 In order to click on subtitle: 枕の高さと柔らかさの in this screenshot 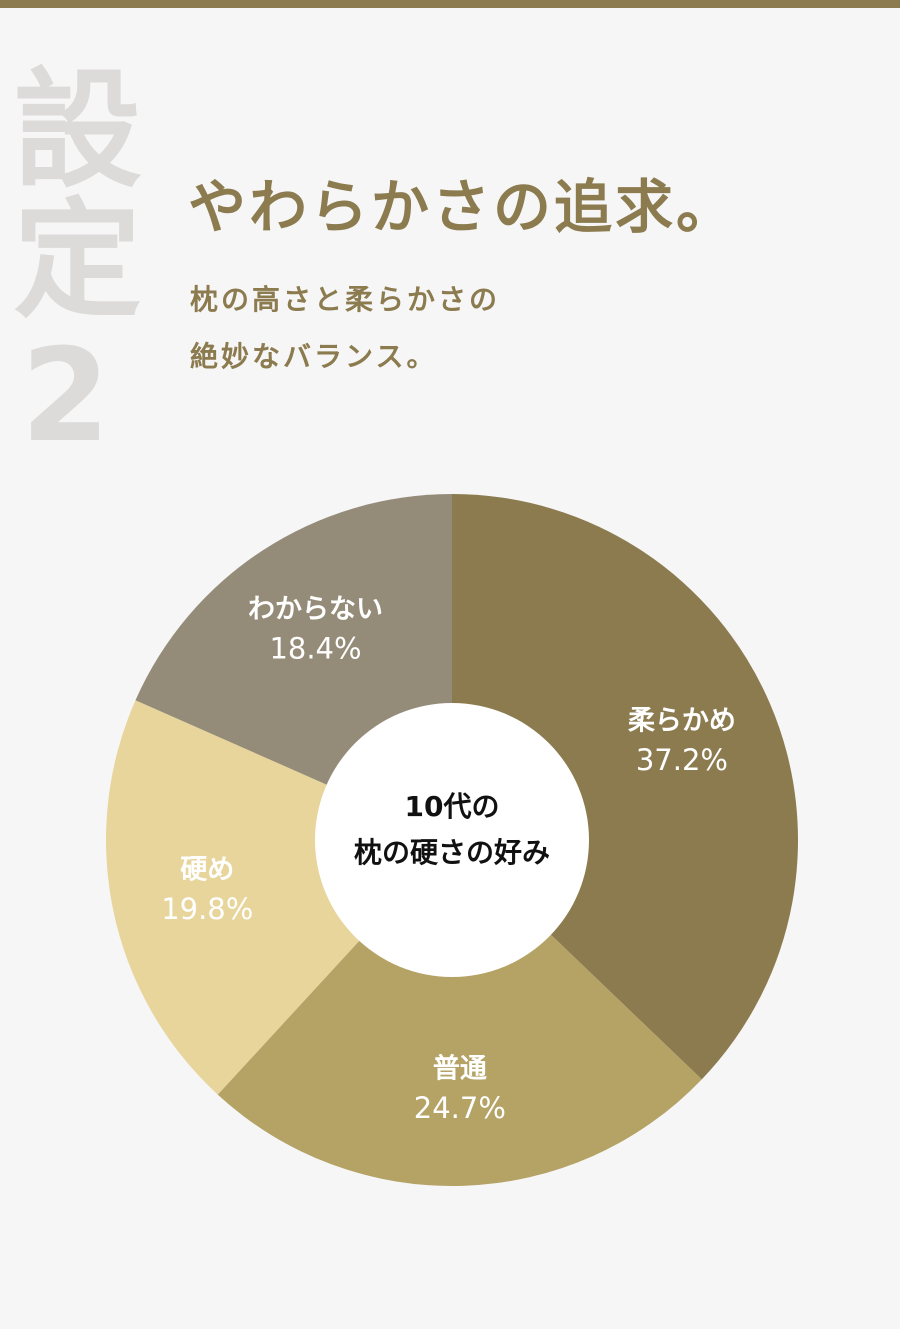, I will do `click(345, 299)`.